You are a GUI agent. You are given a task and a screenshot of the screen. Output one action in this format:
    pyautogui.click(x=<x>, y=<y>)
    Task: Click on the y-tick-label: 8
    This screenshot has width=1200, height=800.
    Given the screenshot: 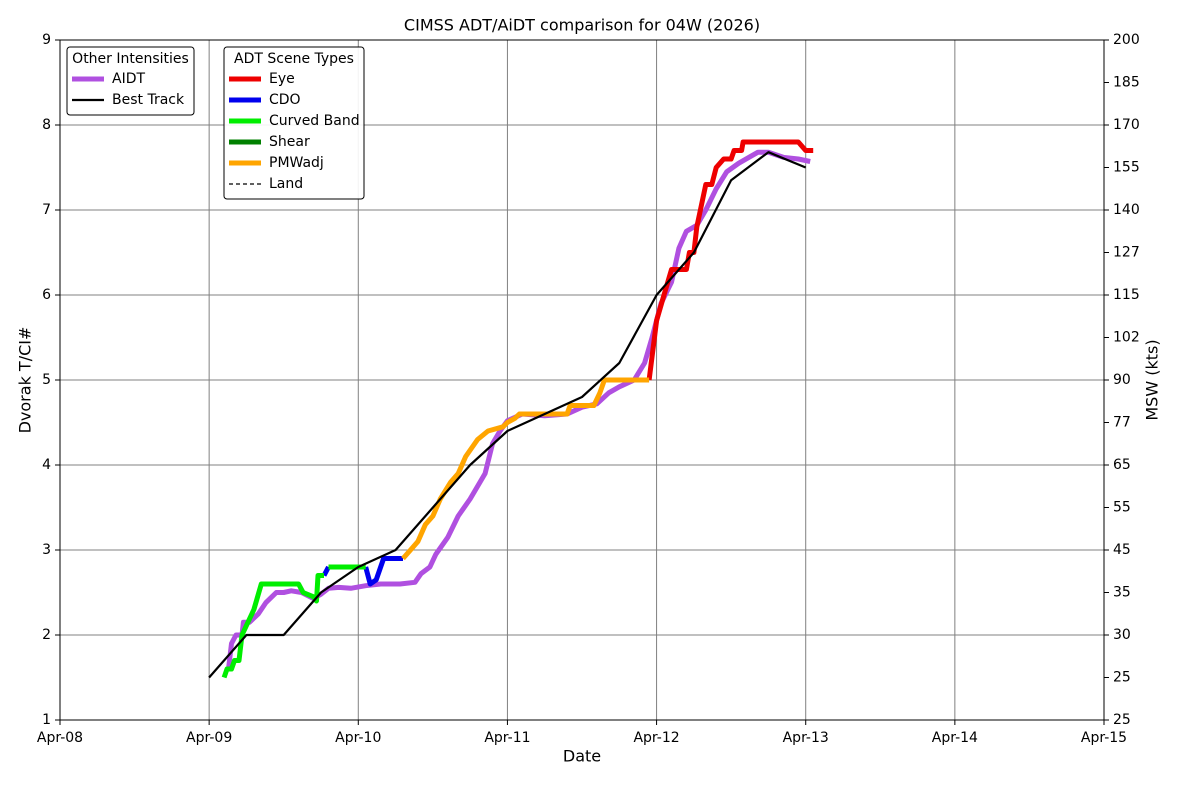 What is the action you would take?
    pyautogui.click(x=46, y=125)
    